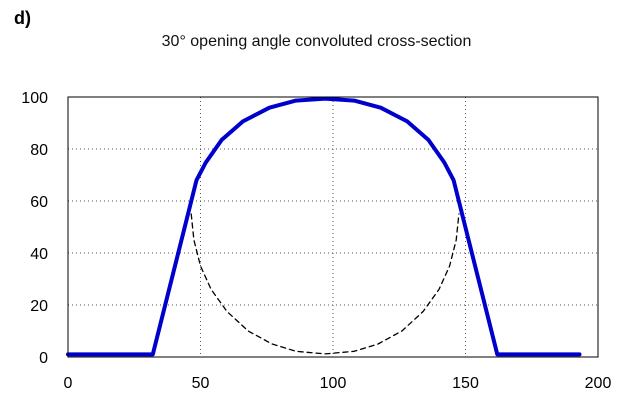  What do you see at coordinates (333, 383) in the screenshot?
I see `x-tick-label: 100` at bounding box center [333, 383].